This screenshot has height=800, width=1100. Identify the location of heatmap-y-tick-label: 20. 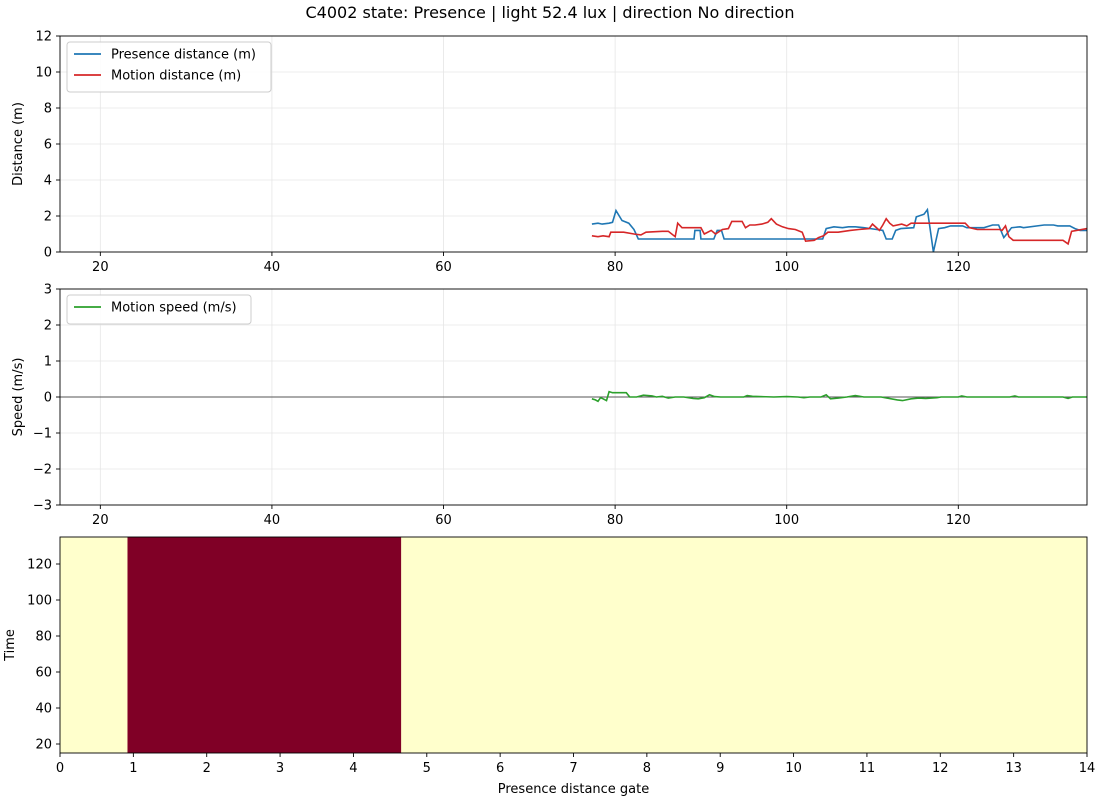
(43, 745).